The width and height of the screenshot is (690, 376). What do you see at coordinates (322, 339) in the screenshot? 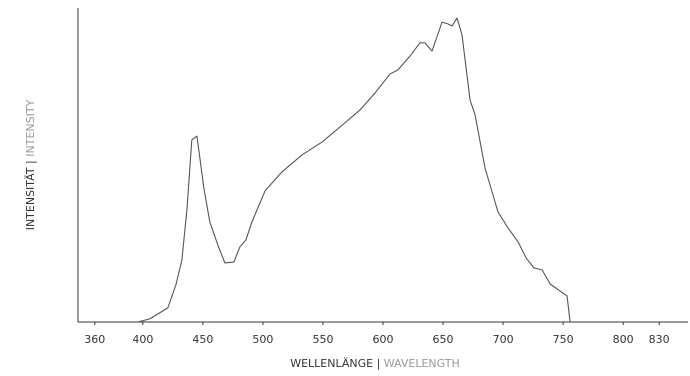
I see `x-tick-label: 550` at bounding box center [322, 339].